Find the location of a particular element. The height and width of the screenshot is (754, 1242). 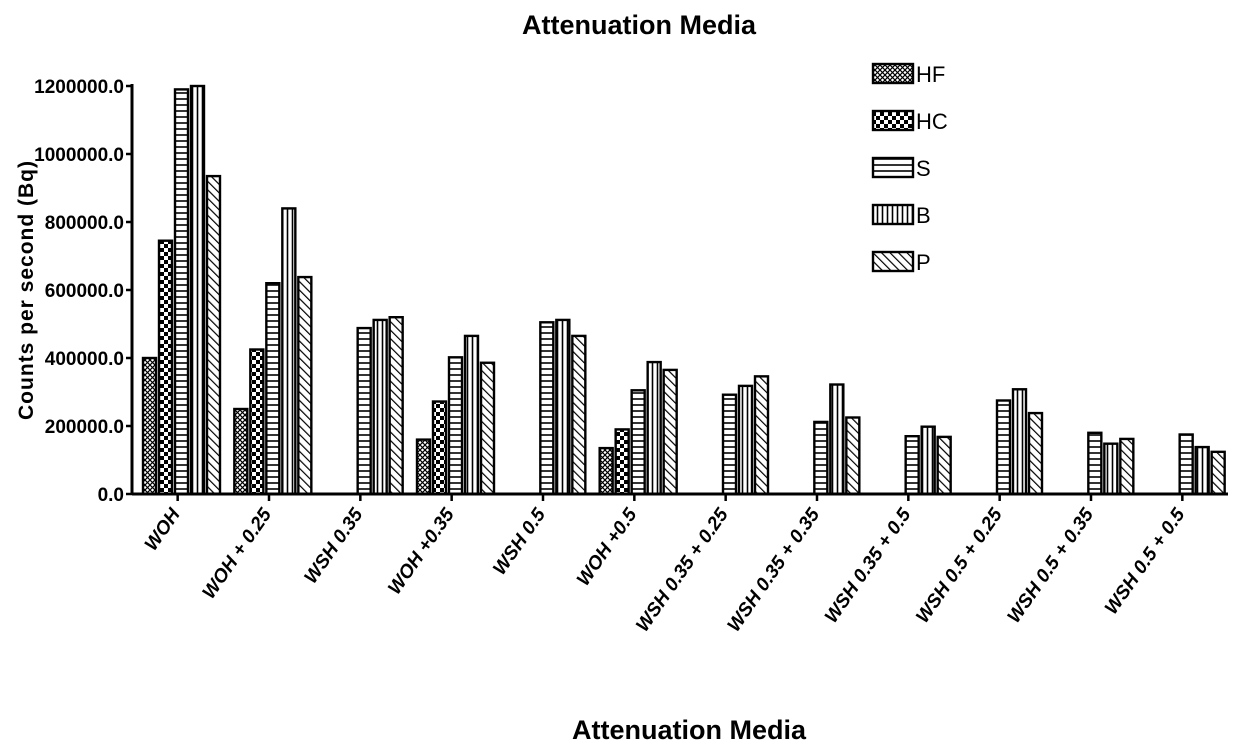

bar-hc-woh is located at coordinates (165, 367).